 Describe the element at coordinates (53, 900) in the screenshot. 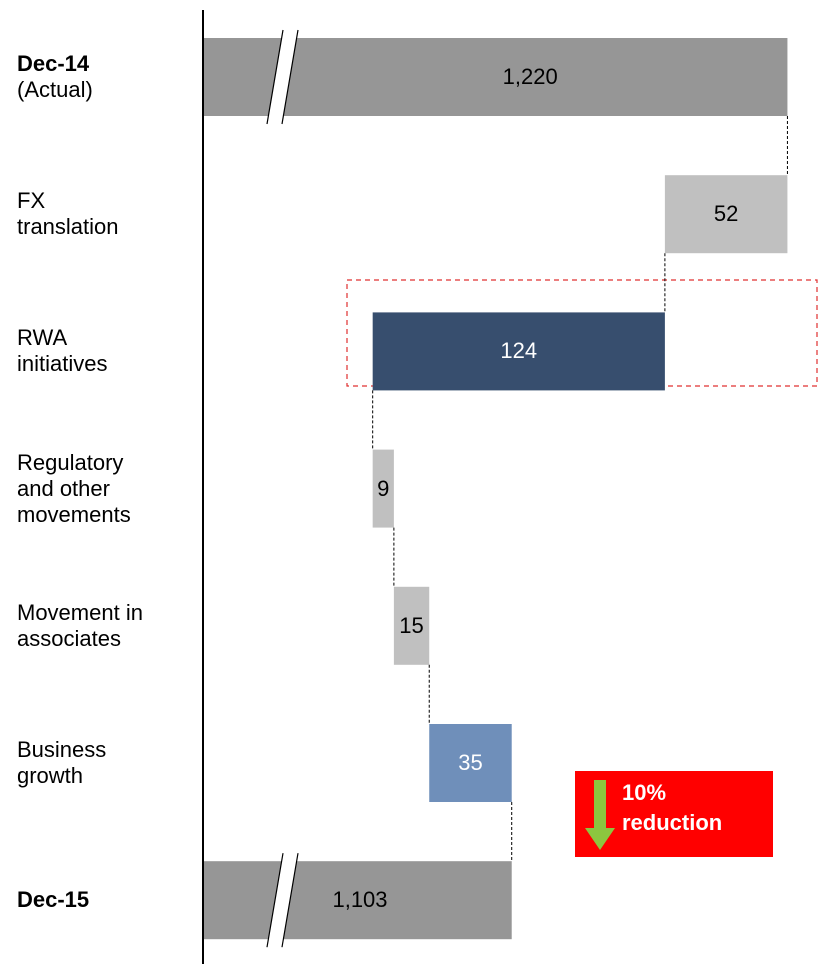

I see `category-label: Dec-15` at that location.